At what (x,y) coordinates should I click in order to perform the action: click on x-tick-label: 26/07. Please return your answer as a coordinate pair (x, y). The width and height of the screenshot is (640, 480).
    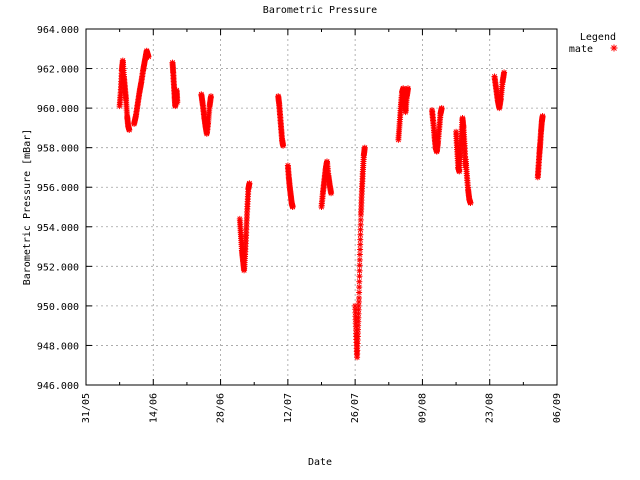
    Looking at the image, I should click on (355, 408).